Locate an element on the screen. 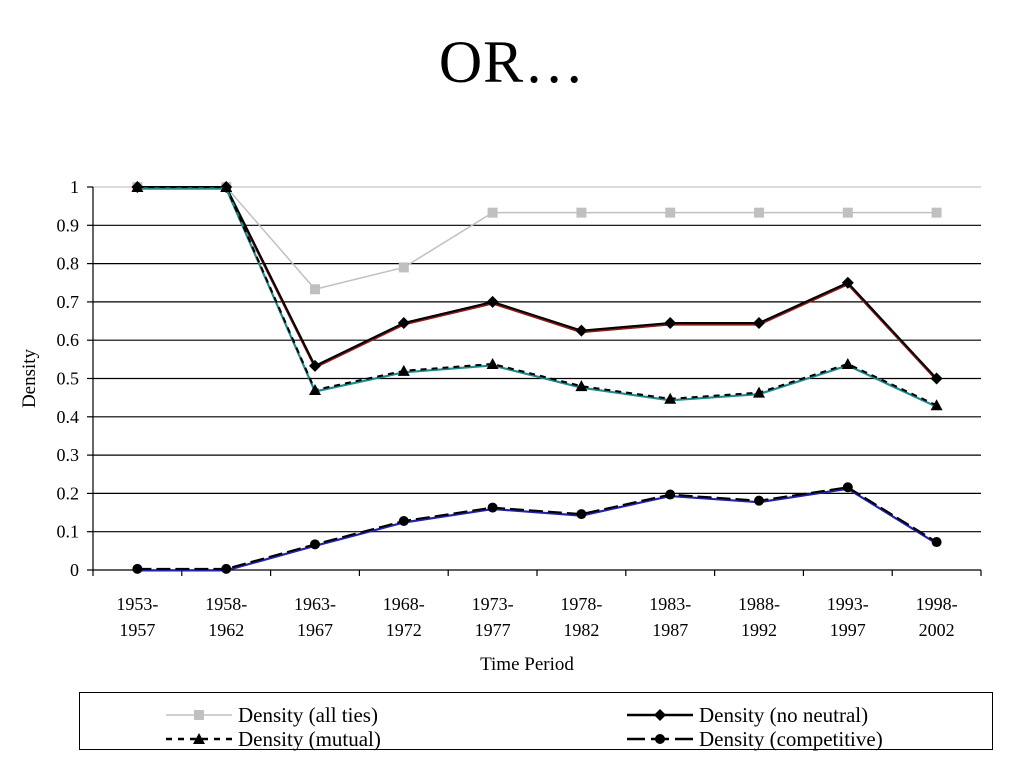 The width and height of the screenshot is (1024, 768). legend-item-no-neutral: Density (no neutral) is located at coordinates (746, 715).